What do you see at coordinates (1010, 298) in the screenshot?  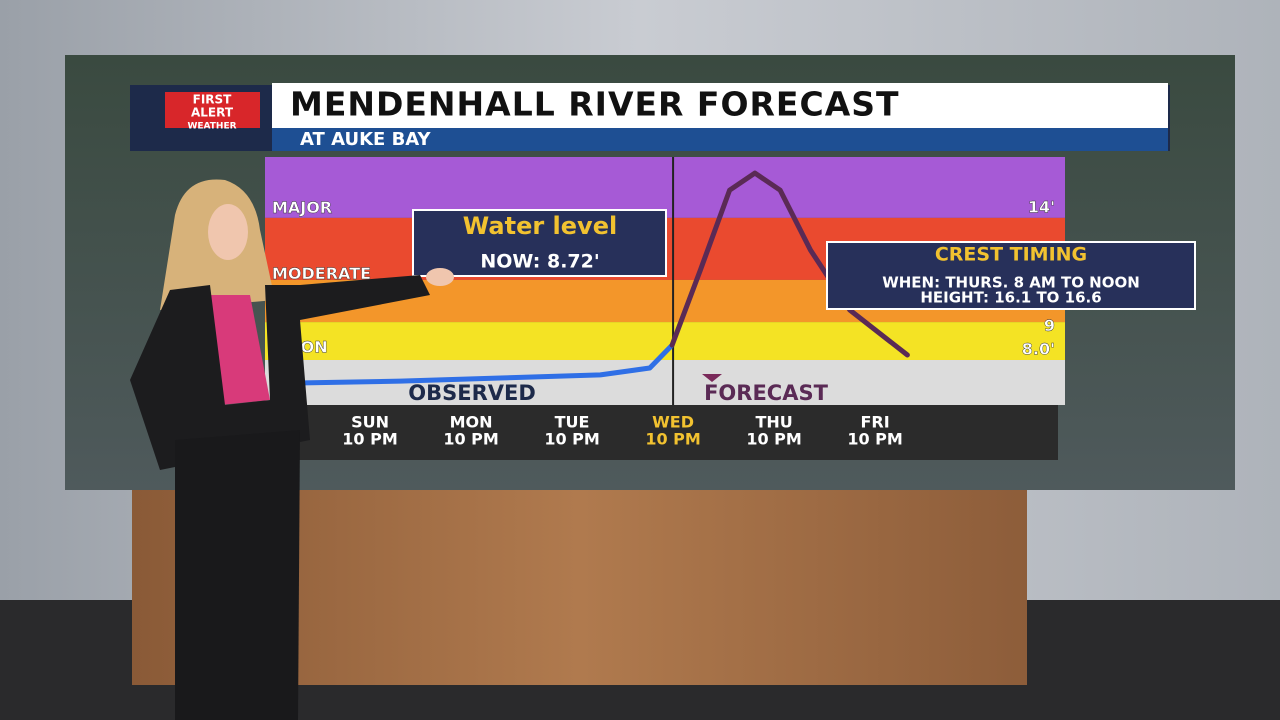 I see `crest-height: HEIGHT: 16.1 TO 16.6` at bounding box center [1010, 298].